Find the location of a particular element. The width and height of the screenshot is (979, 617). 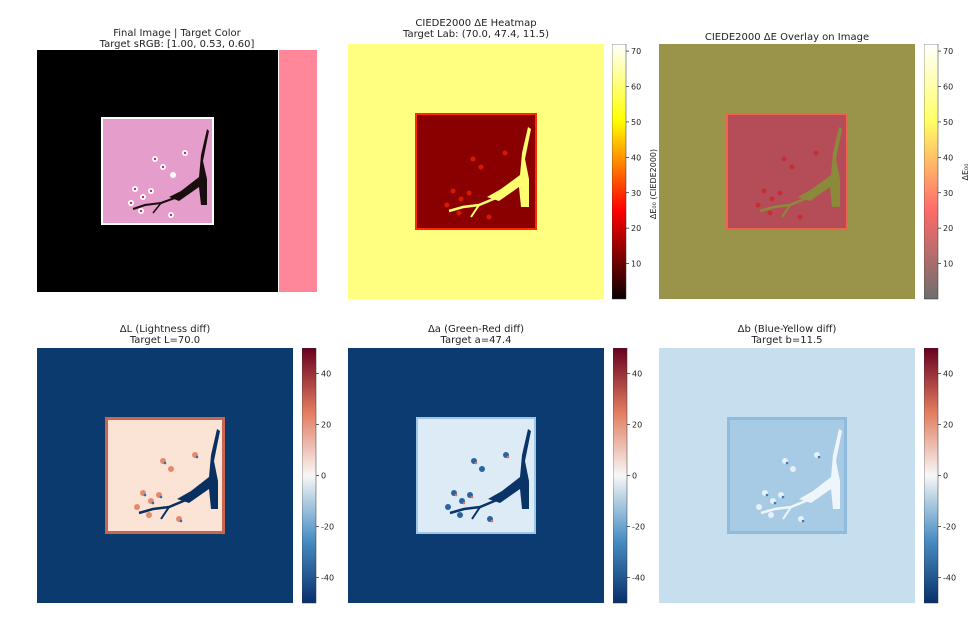

heatmap-colorbar-label: ΔE₀₀ (CIEDE2000) is located at coordinates (653, 184).